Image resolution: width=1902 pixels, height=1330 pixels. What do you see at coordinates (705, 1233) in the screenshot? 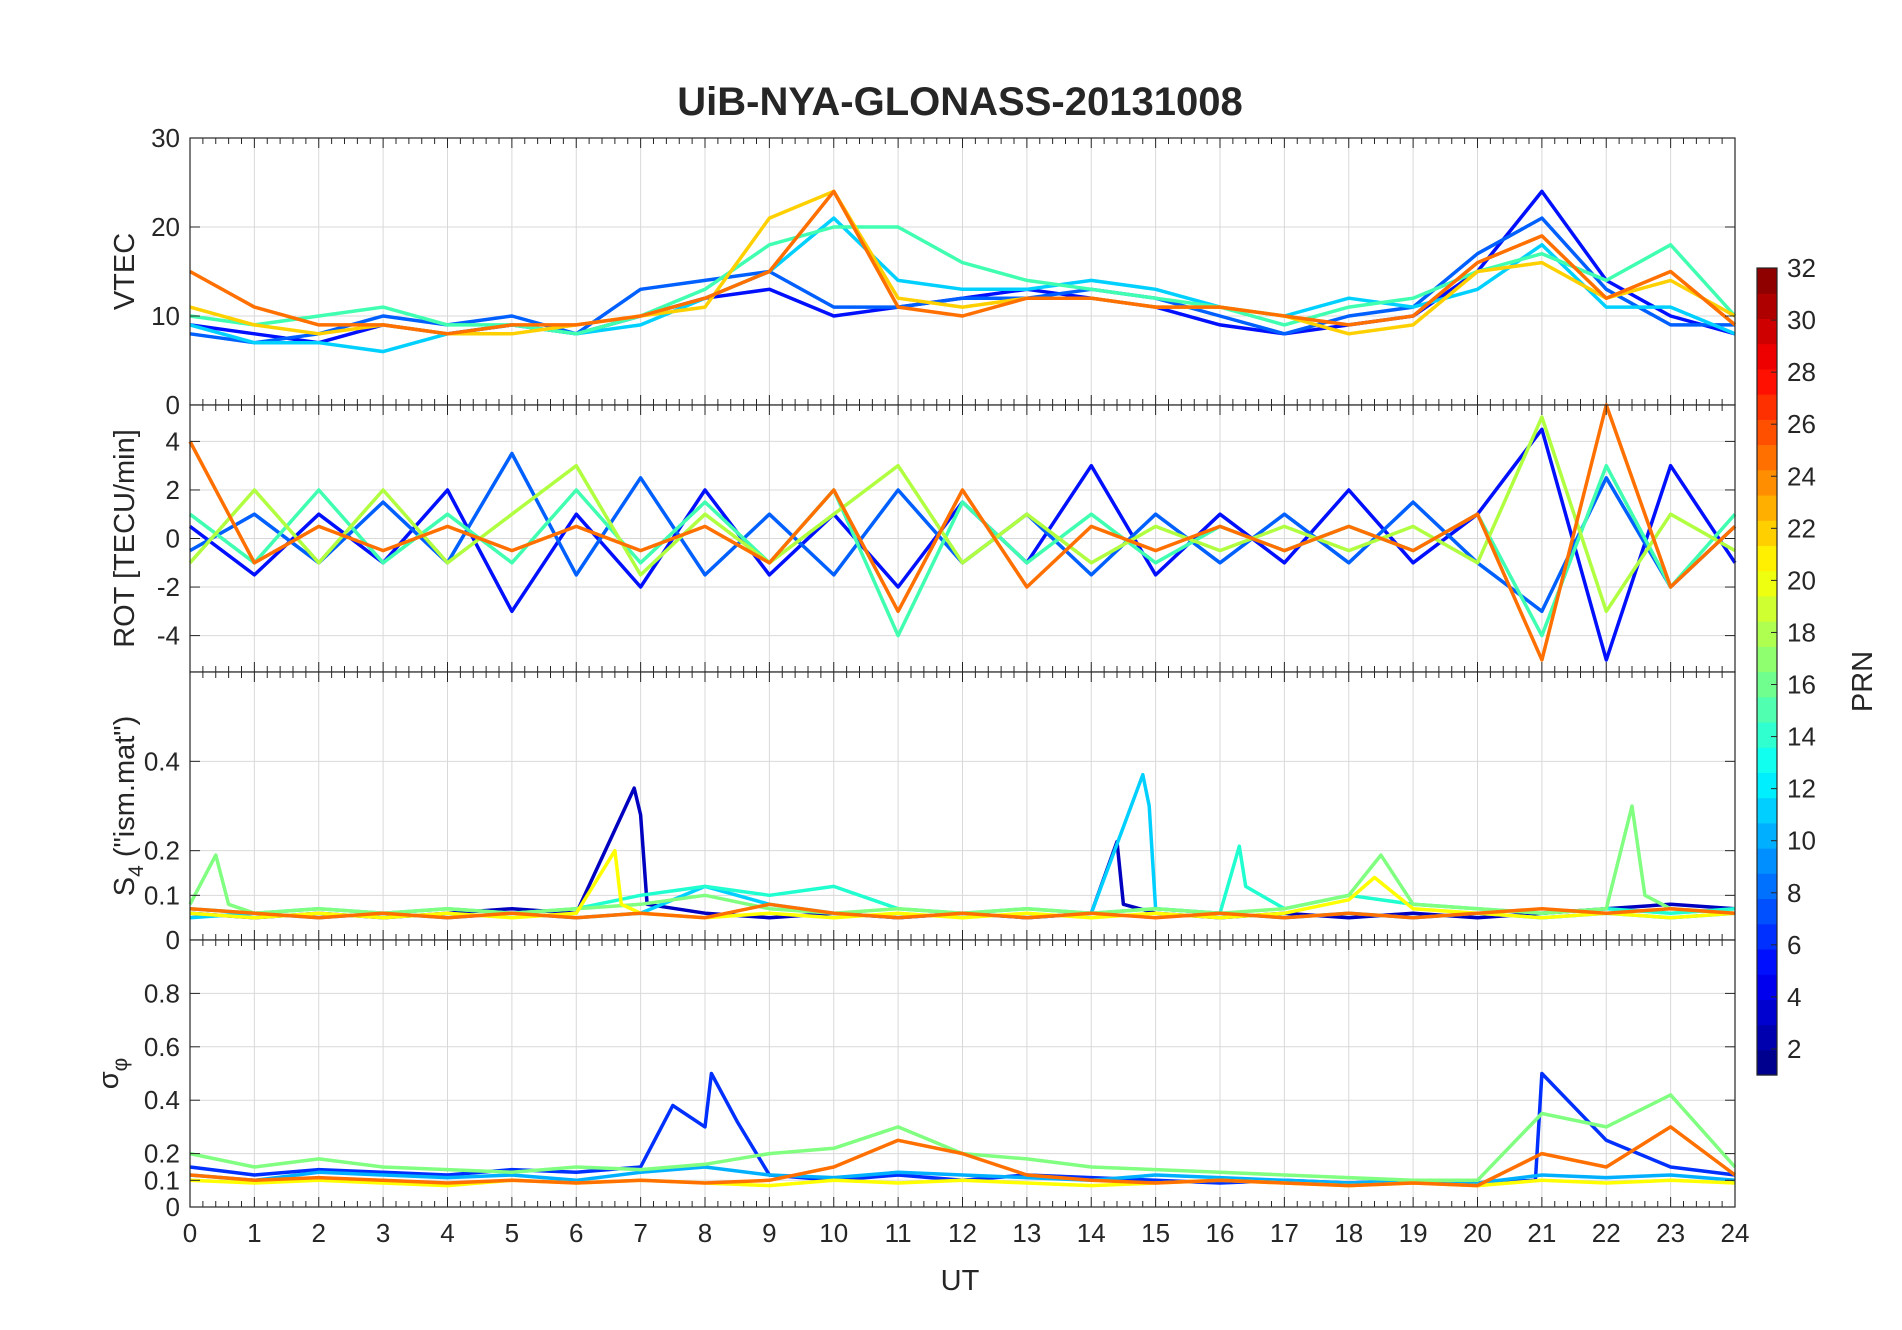
I see `x-tick-label: 8` at bounding box center [705, 1233].